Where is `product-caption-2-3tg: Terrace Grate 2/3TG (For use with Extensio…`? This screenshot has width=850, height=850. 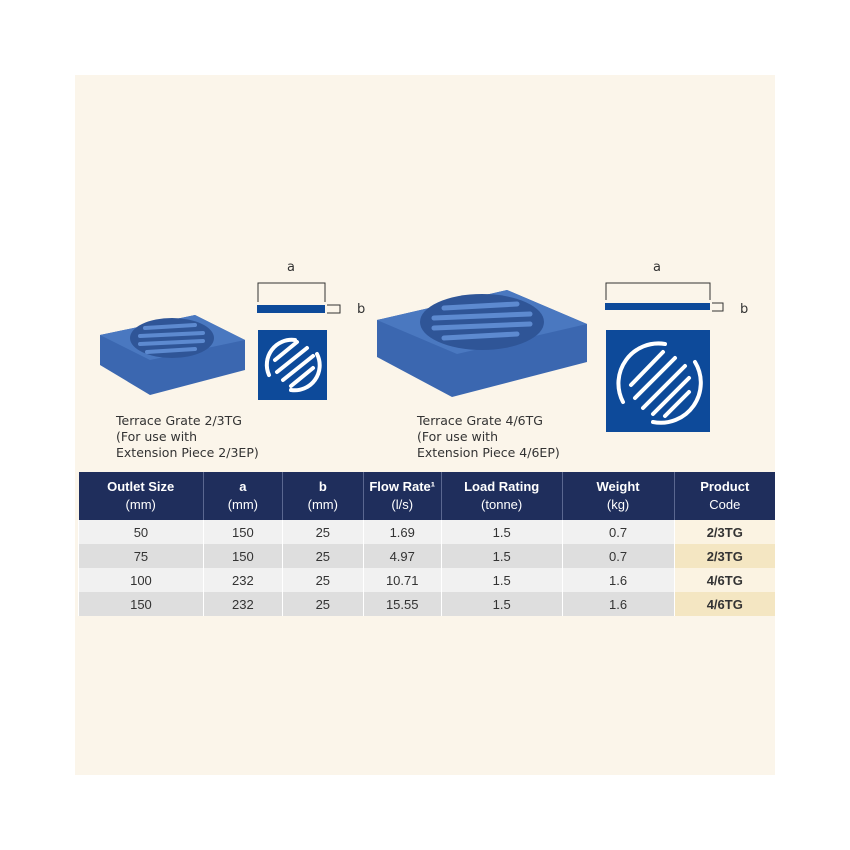
product-caption-2-3tg: Terrace Grate 2/3TG (For use with Extensio… is located at coordinates (187, 437).